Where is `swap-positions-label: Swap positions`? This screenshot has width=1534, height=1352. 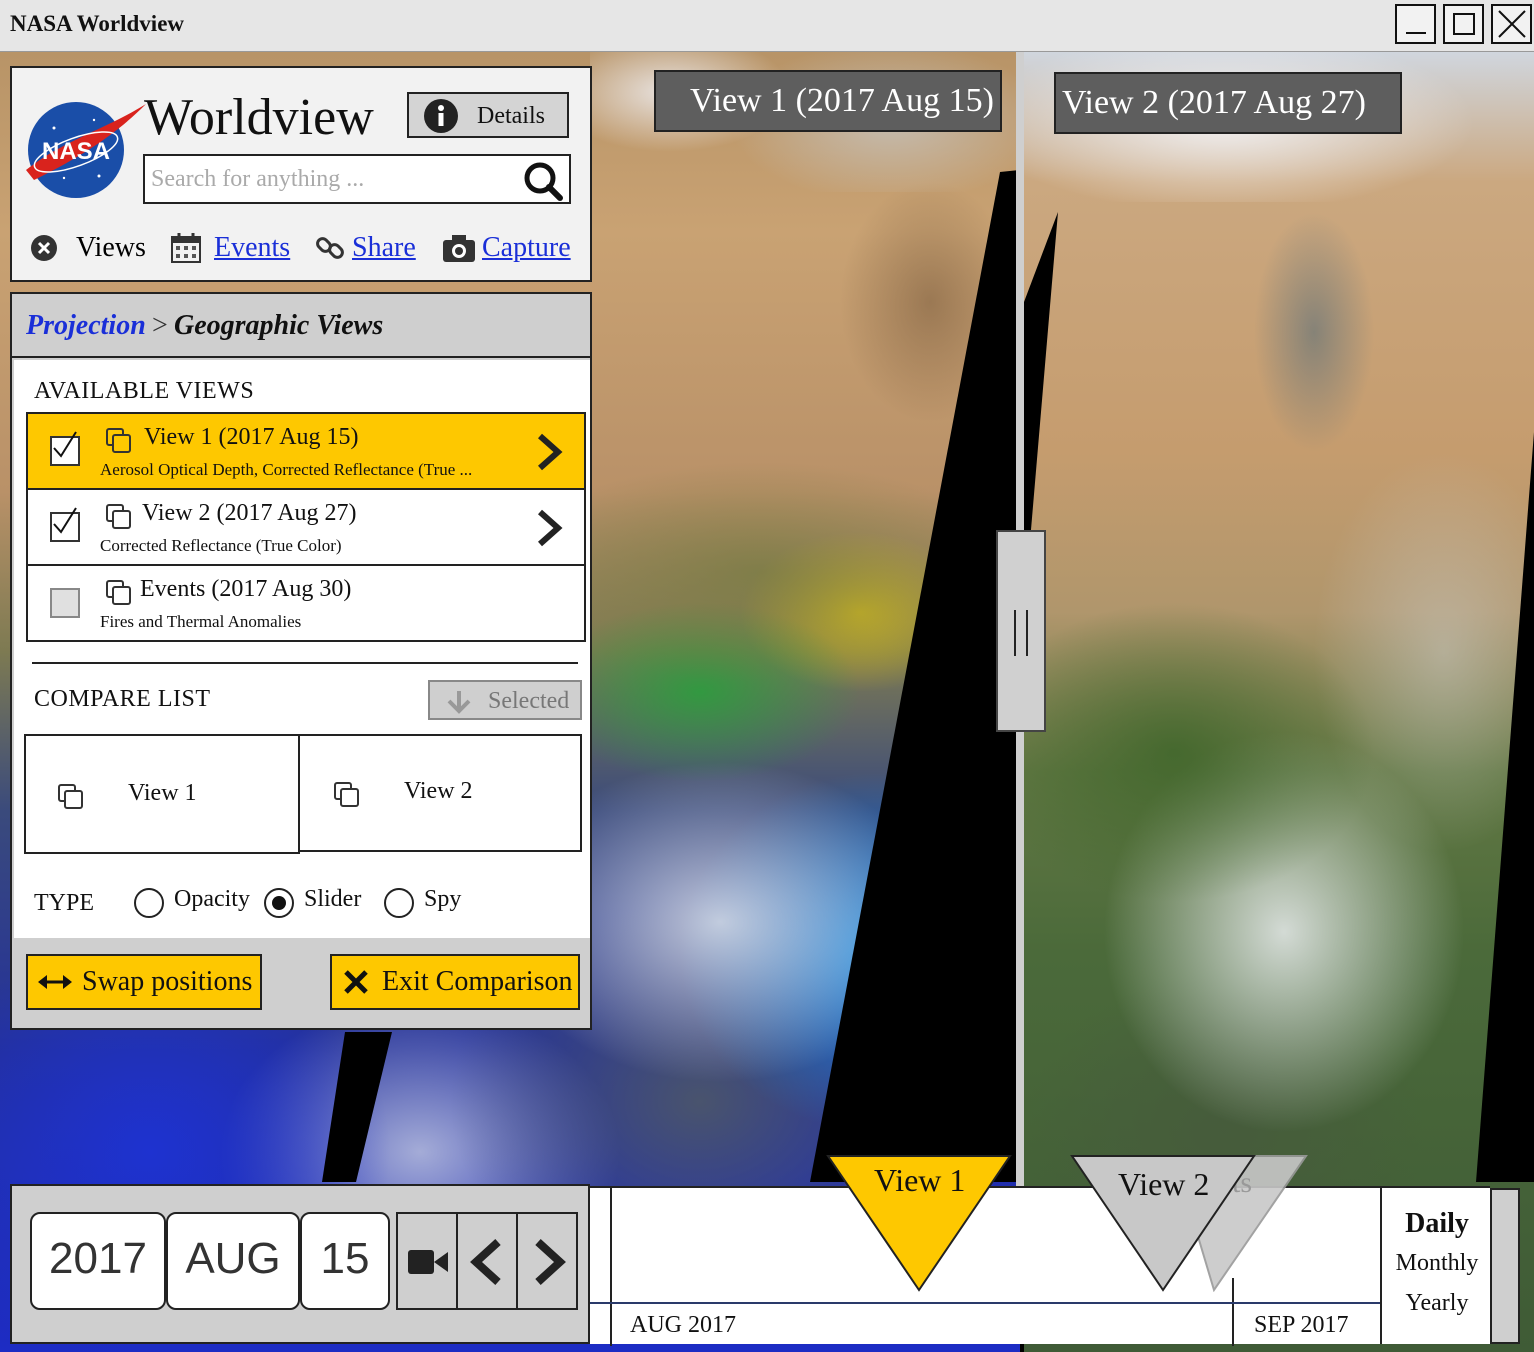
swap-positions-label: Swap positions is located at coordinates (167, 981).